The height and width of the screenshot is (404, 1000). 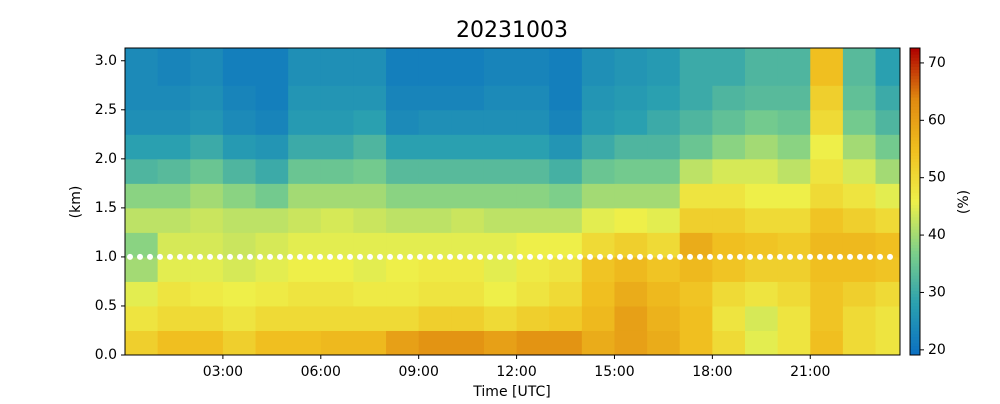 I want to click on colorbar-tick-label: 60, so click(x=937, y=120).